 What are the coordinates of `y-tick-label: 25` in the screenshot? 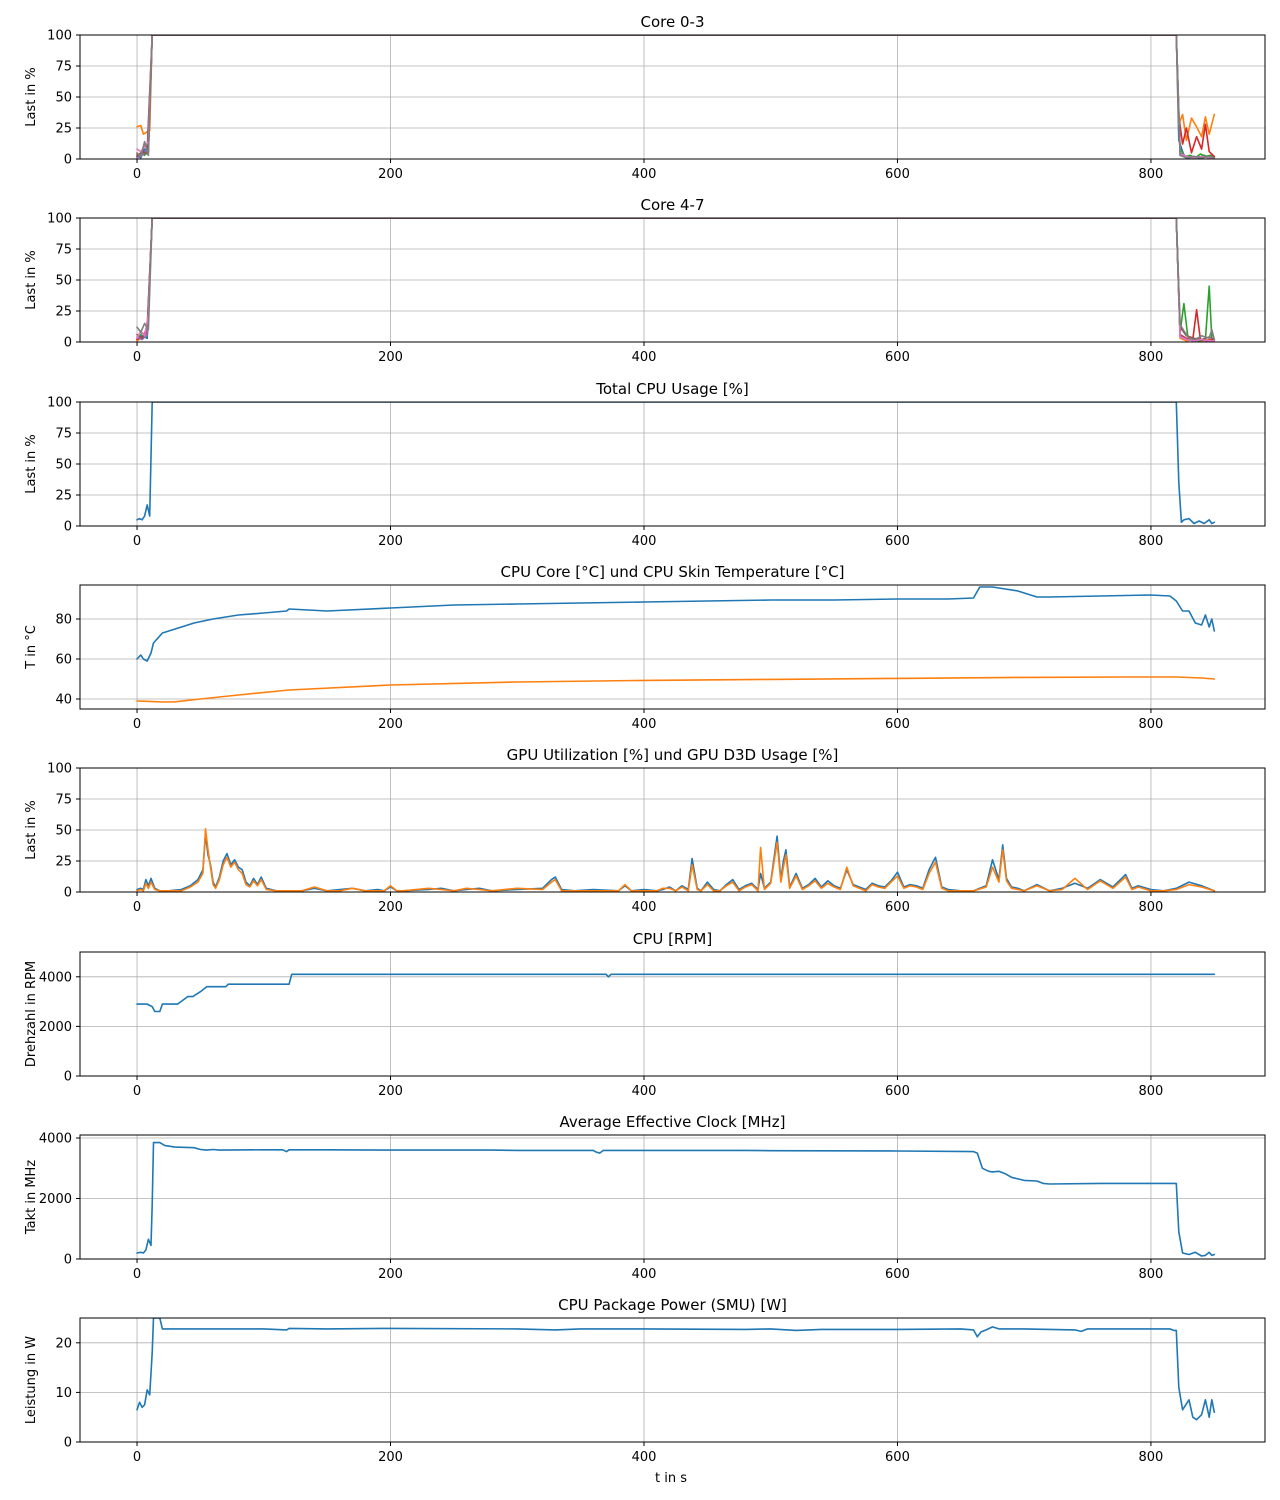 It's located at (63, 496).